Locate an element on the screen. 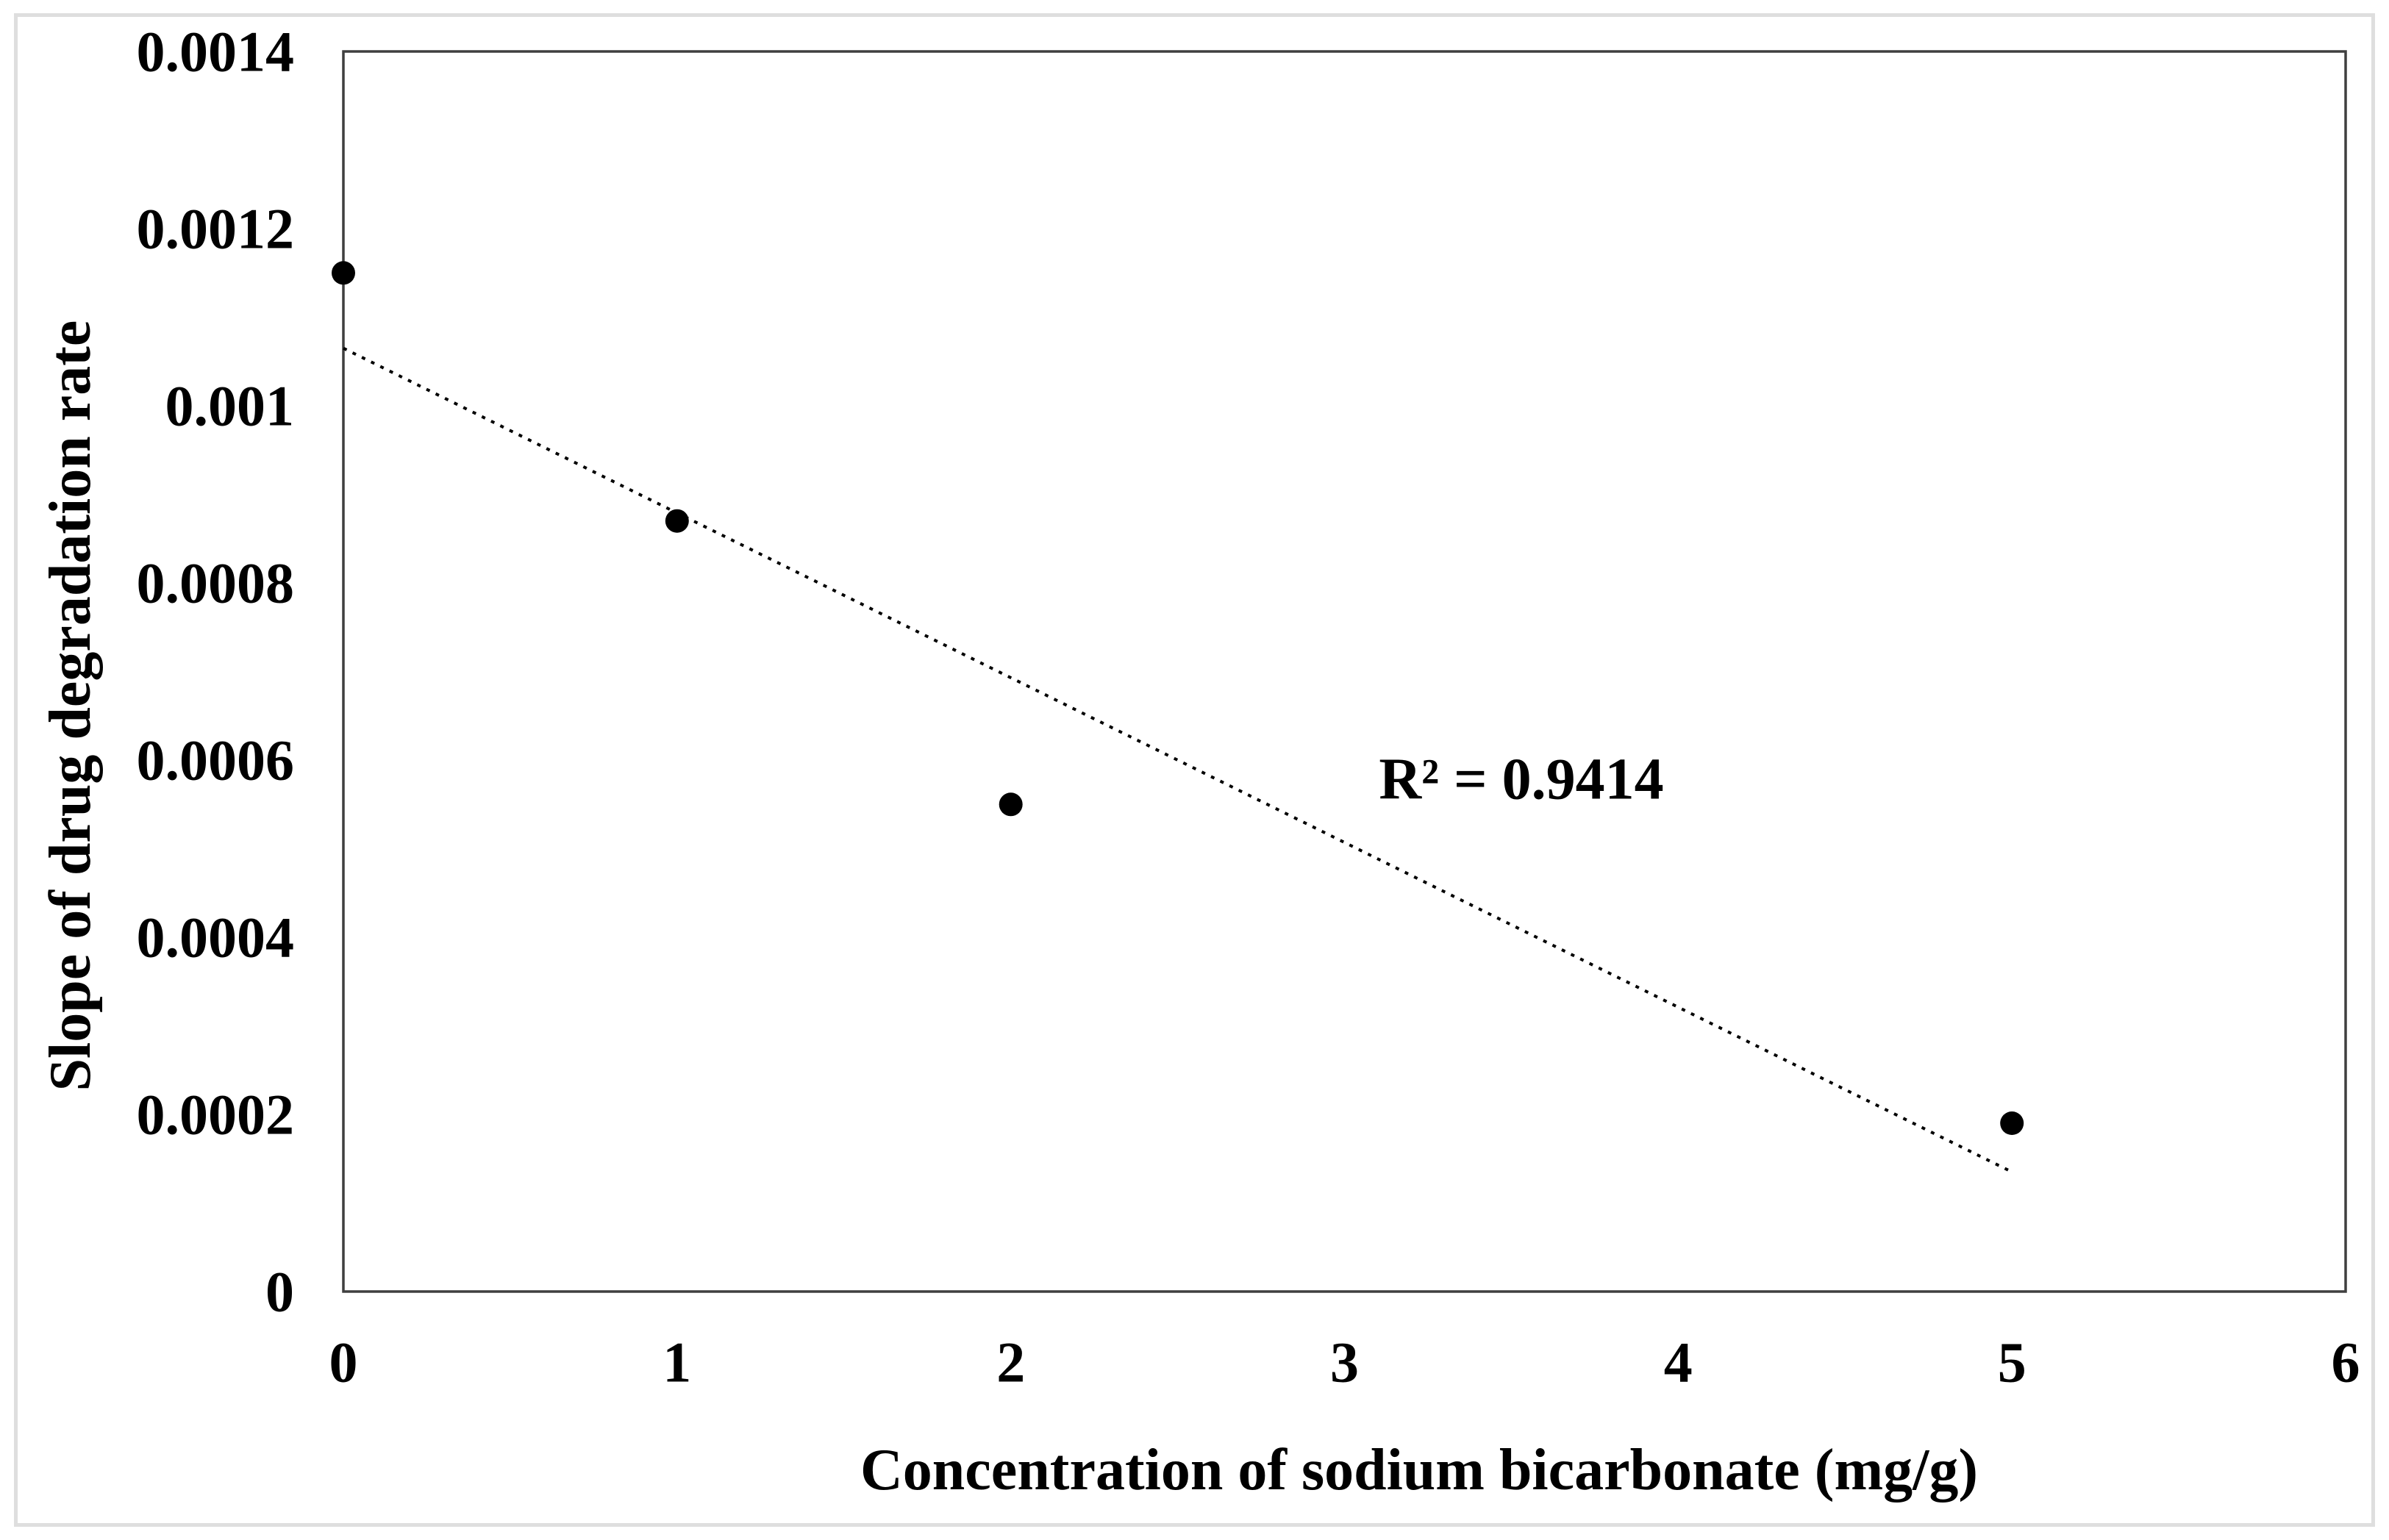  x-tick-label: 1 is located at coordinates (677, 1363).